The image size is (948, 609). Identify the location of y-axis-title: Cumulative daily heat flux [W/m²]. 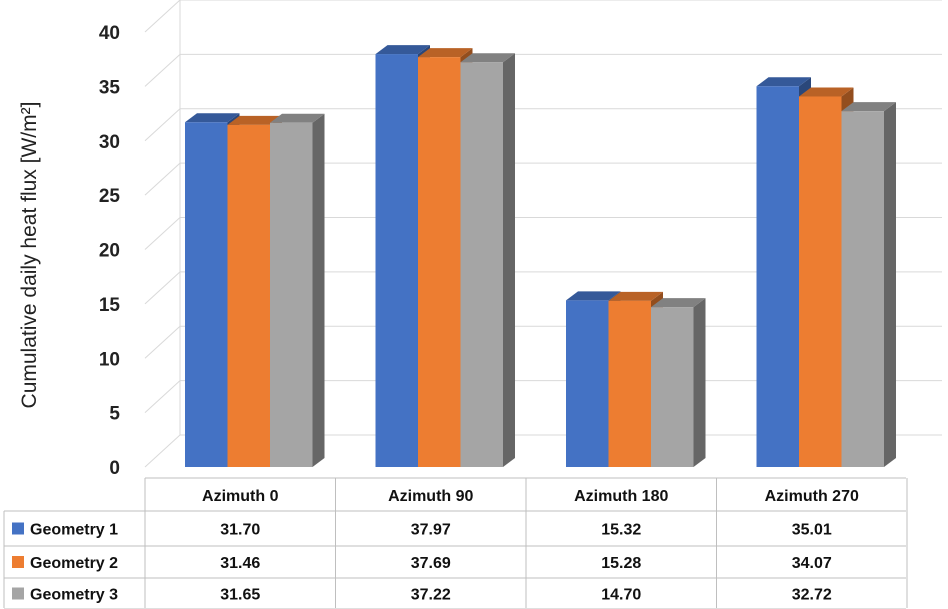
(29, 255).